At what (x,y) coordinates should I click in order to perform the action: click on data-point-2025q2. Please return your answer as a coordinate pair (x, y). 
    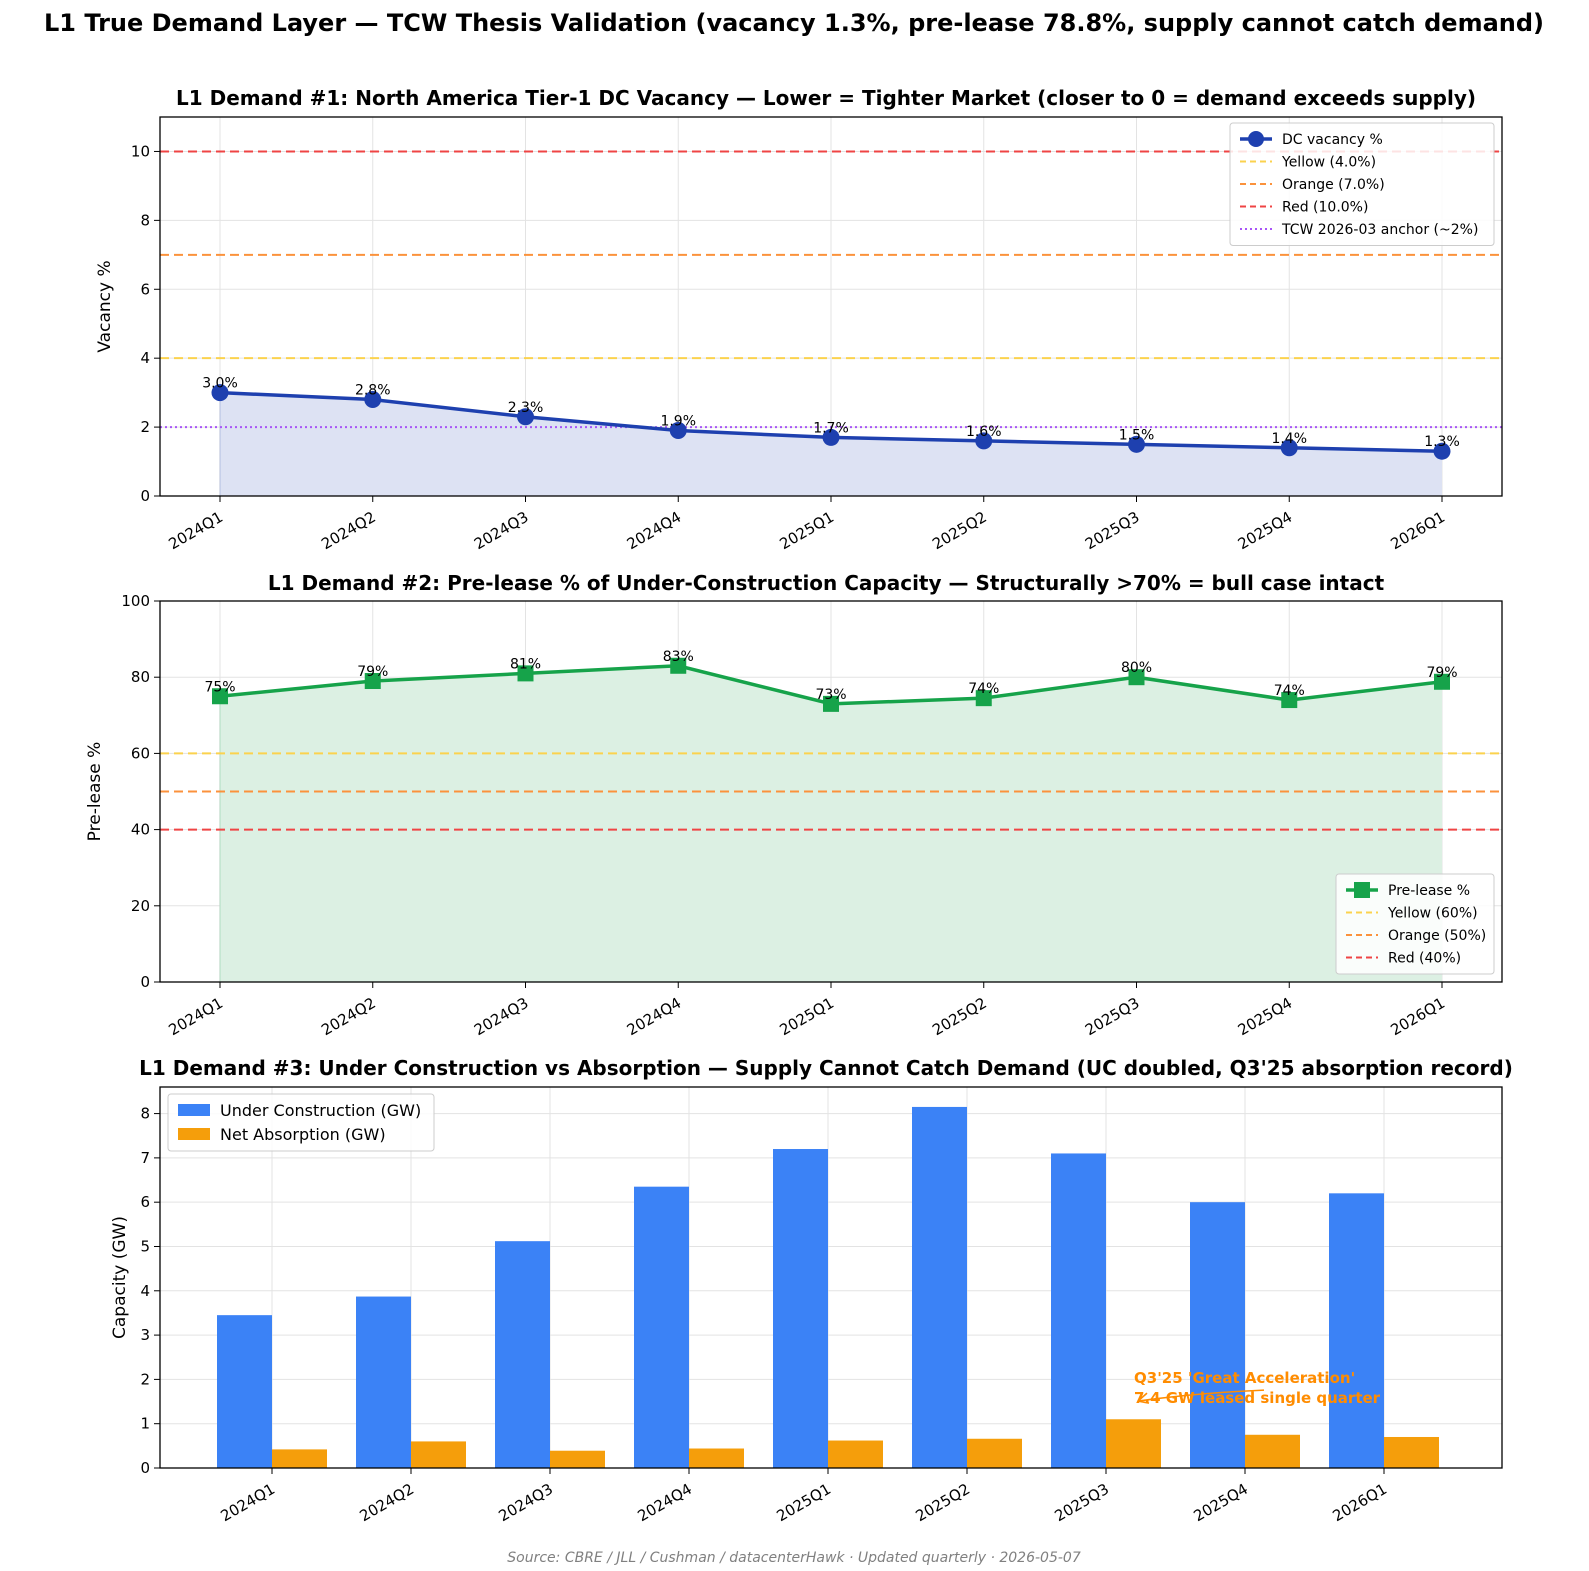
    Looking at the image, I should click on (983, 698).